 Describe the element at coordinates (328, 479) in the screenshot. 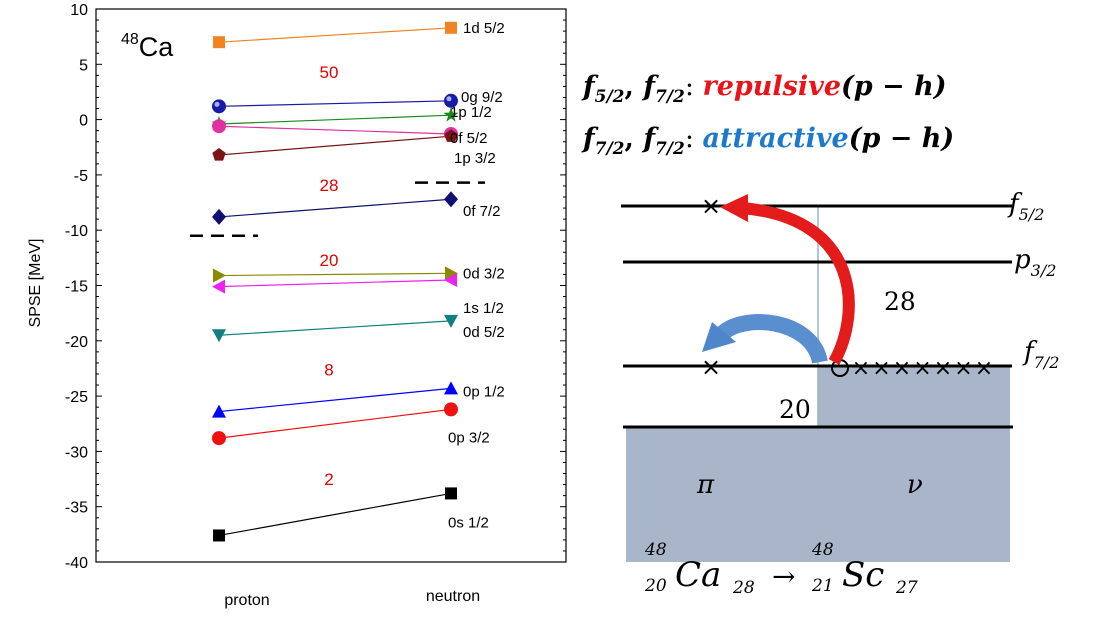

I see `magic-number-2: 2` at that location.